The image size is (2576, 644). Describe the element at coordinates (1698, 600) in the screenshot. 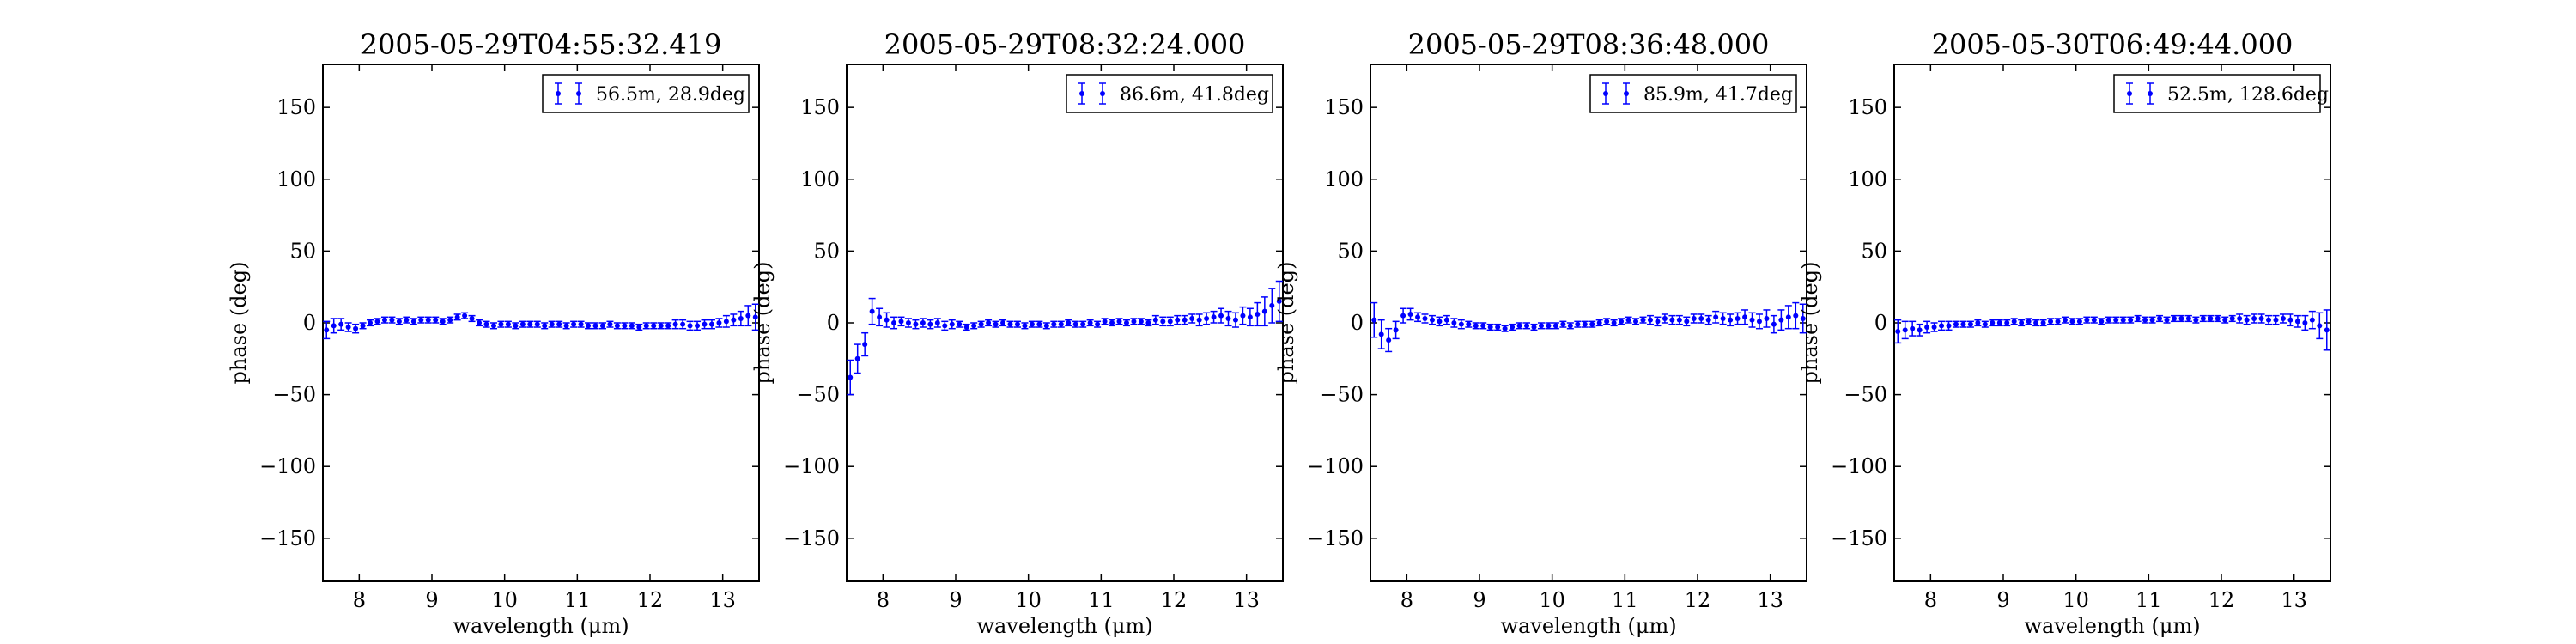

I see `x-tick-label: 12` at that location.